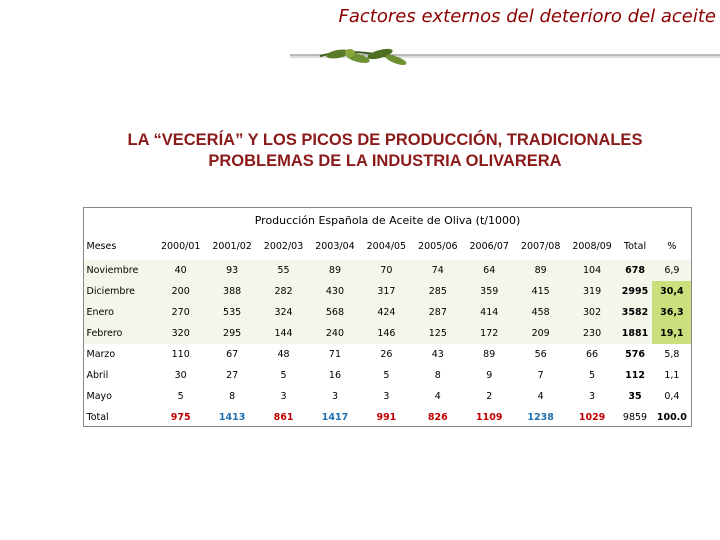 Image resolution: width=720 pixels, height=540 pixels. I want to click on cell: 64, so click(489, 270).